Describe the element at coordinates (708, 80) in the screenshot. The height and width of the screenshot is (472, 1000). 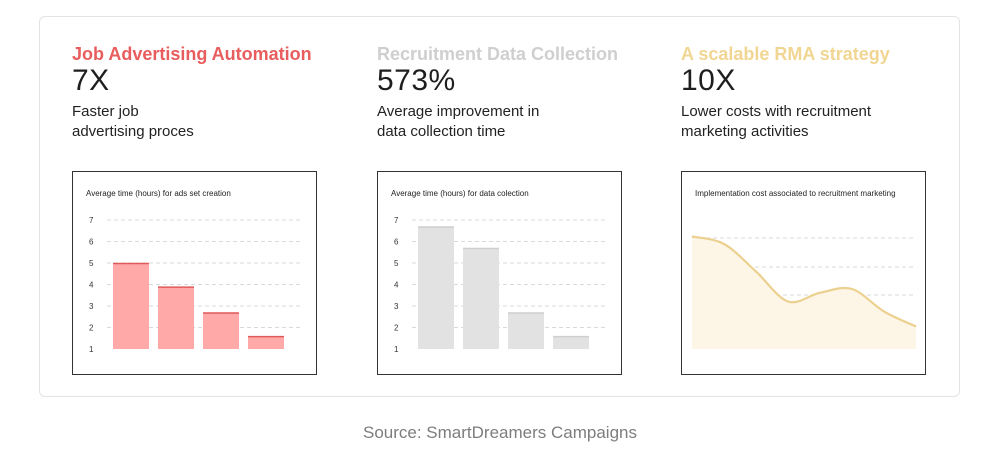
I see `stat-value-3: 10X` at that location.